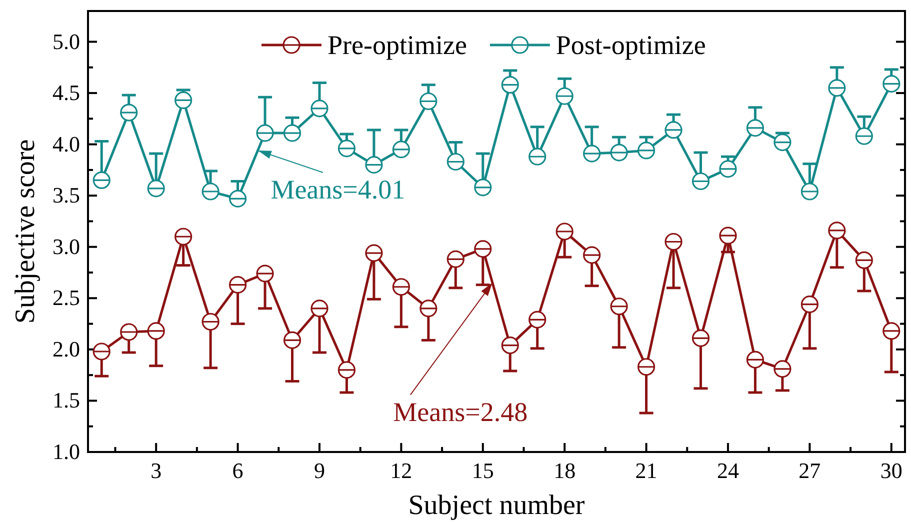 Image resolution: width=911 pixels, height=522 pixels. I want to click on x-axis-title: Subject number, so click(497, 505).